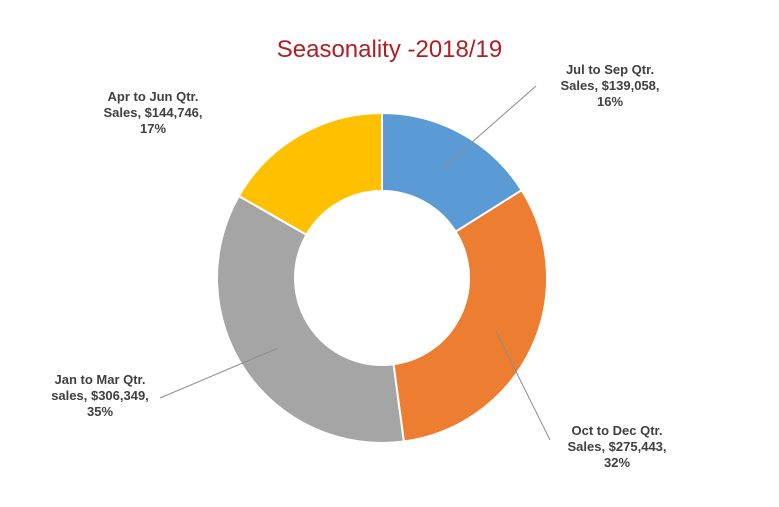 The image size is (779, 507). What do you see at coordinates (617, 462) in the screenshot?
I see `slice-label-oct-dec-line3: 32%` at bounding box center [617, 462].